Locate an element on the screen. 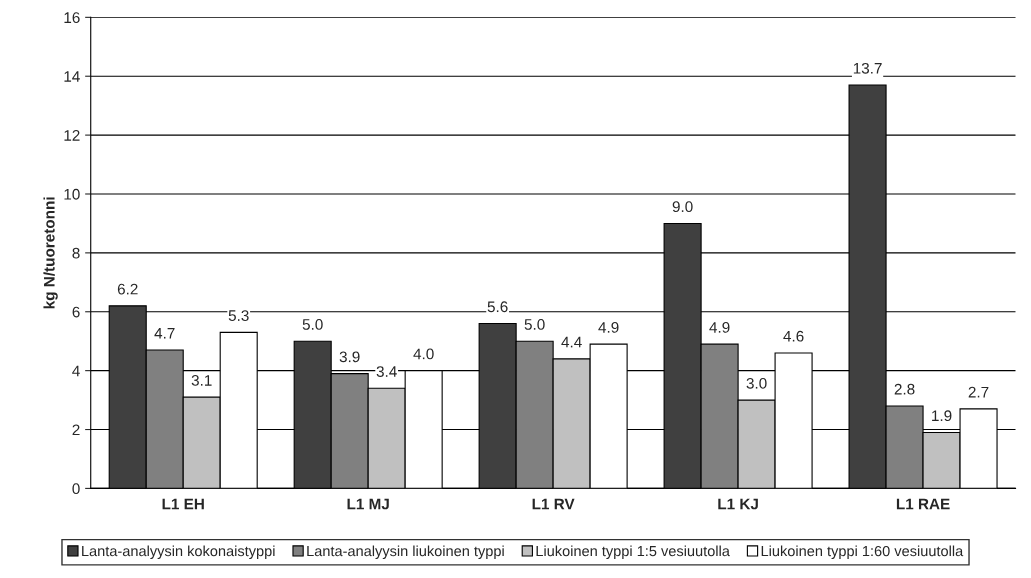 This screenshot has height=578, width=1031. data-label: 4.4 is located at coordinates (571, 342).